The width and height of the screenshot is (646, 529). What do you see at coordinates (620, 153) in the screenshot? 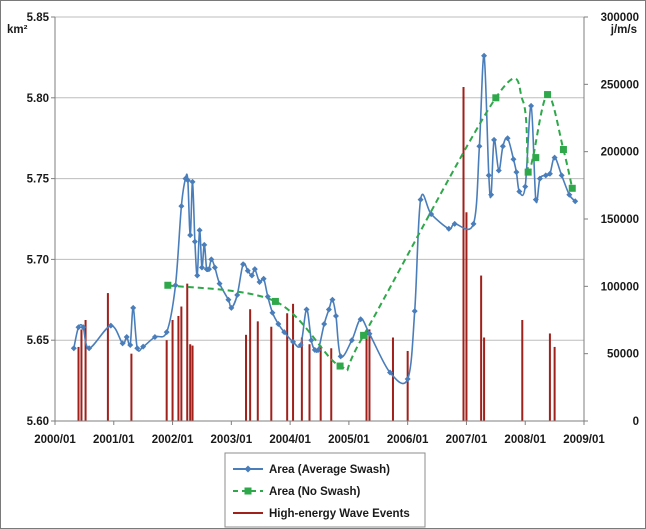
I see `y-right-tick-label: 200000` at bounding box center [620, 153].